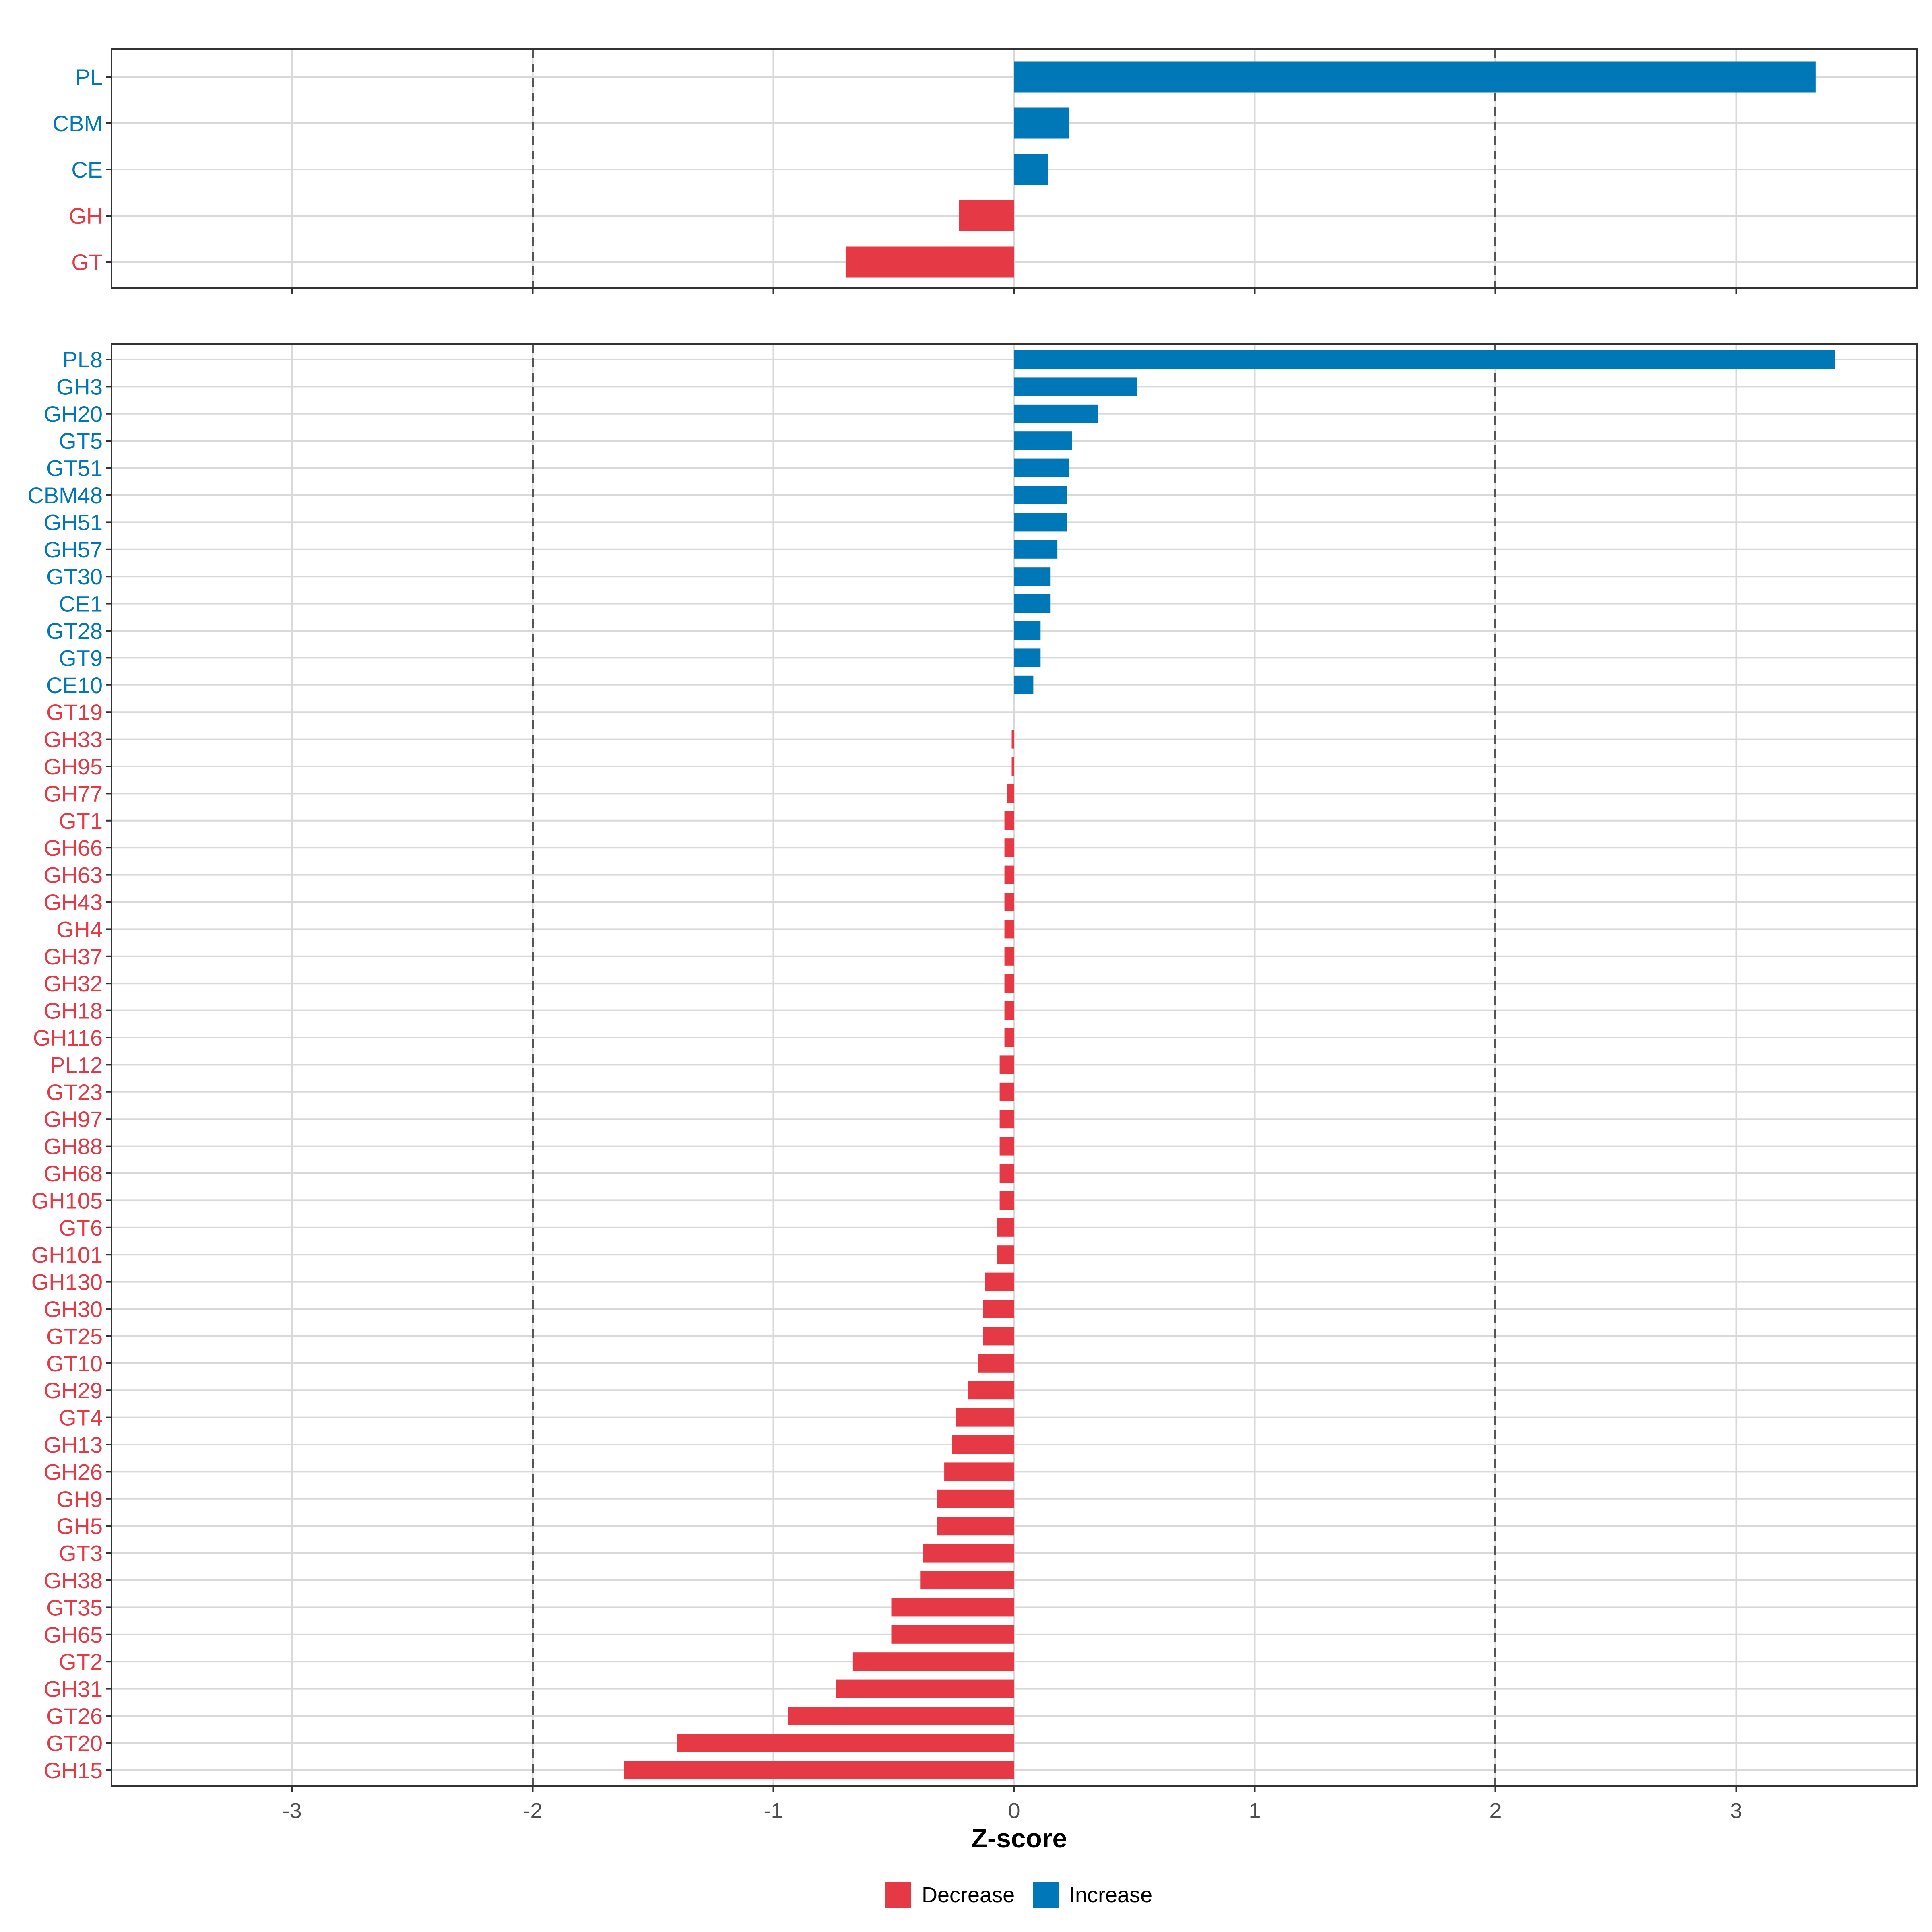  What do you see at coordinates (925, 1688) in the screenshot?
I see `bottom-bar-gh31` at bounding box center [925, 1688].